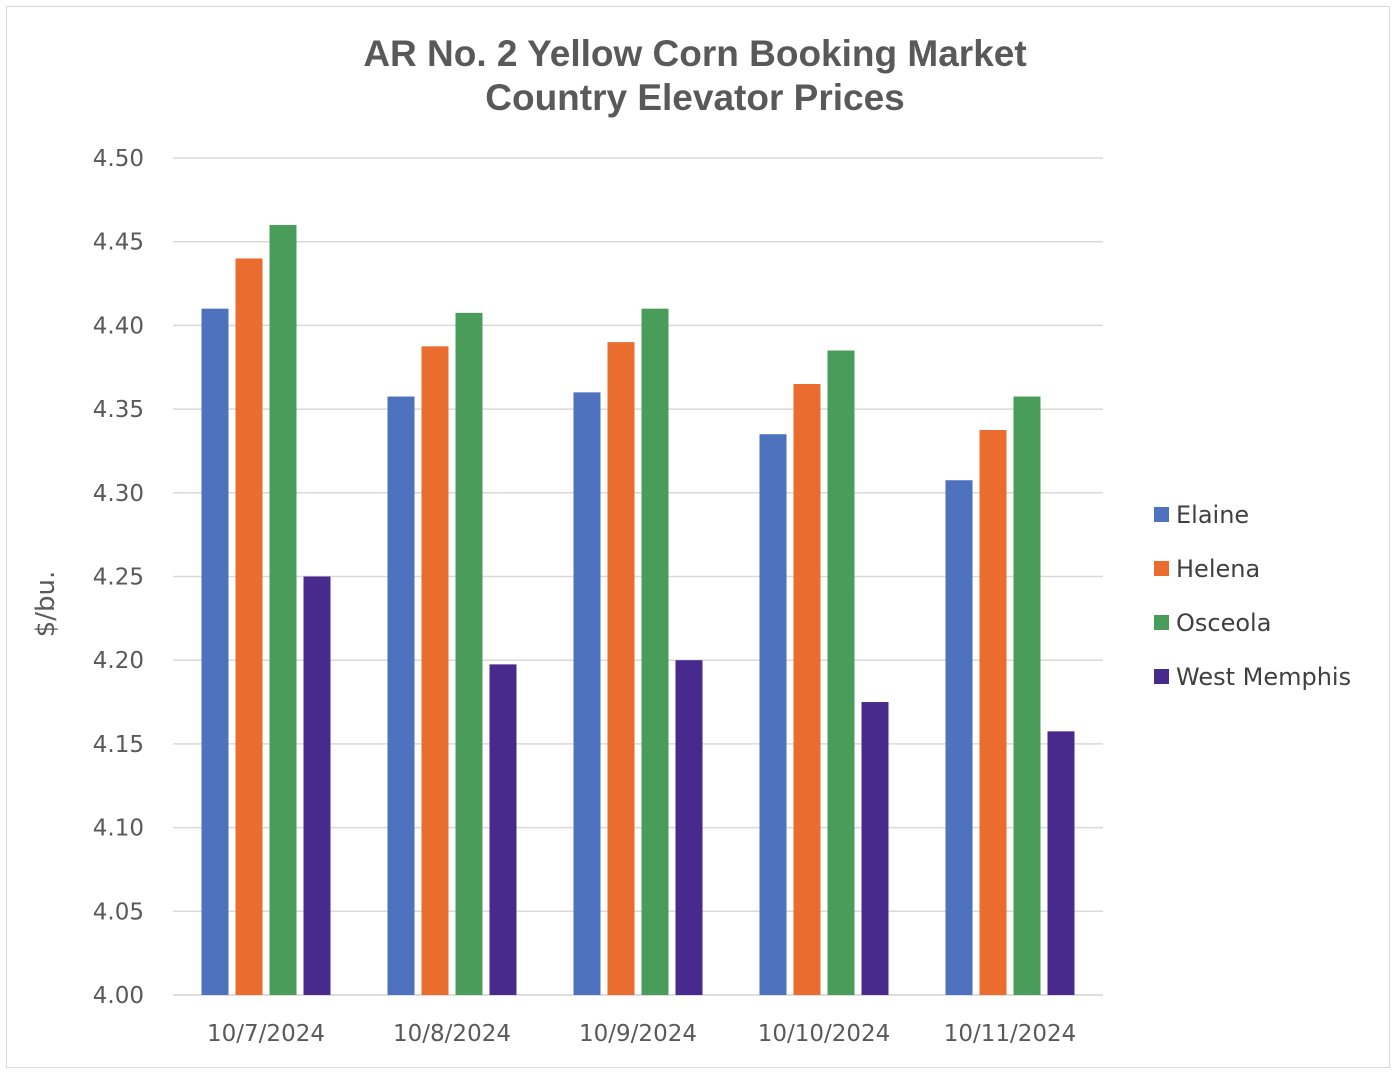 This screenshot has width=1398, height=1076. What do you see at coordinates (118, 326) in the screenshot?
I see `y-tick-label: 4.40` at bounding box center [118, 326].